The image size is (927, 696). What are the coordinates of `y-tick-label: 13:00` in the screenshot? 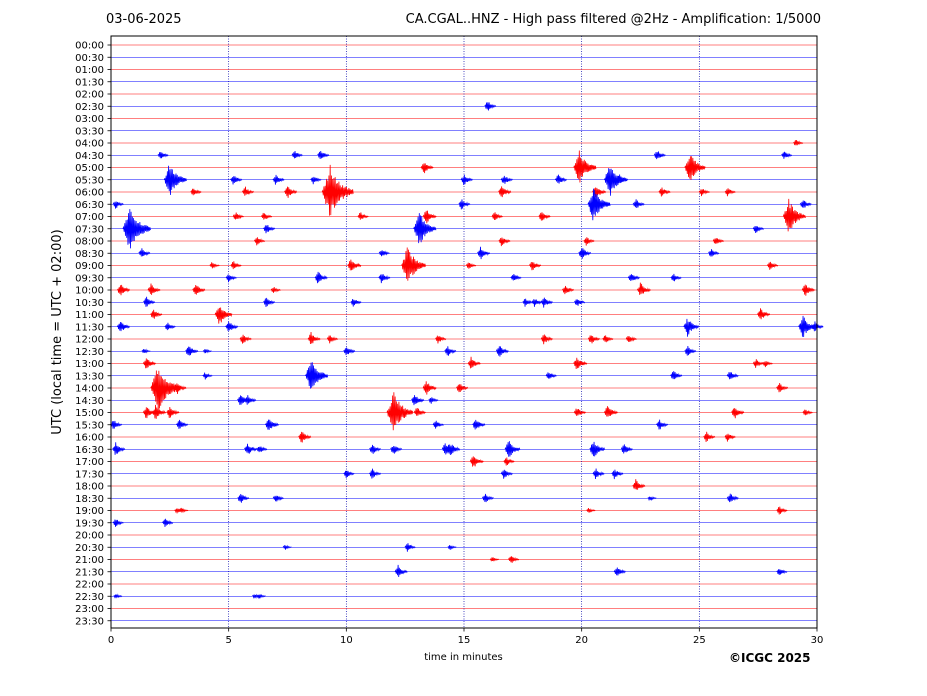 It's located at (89, 364).